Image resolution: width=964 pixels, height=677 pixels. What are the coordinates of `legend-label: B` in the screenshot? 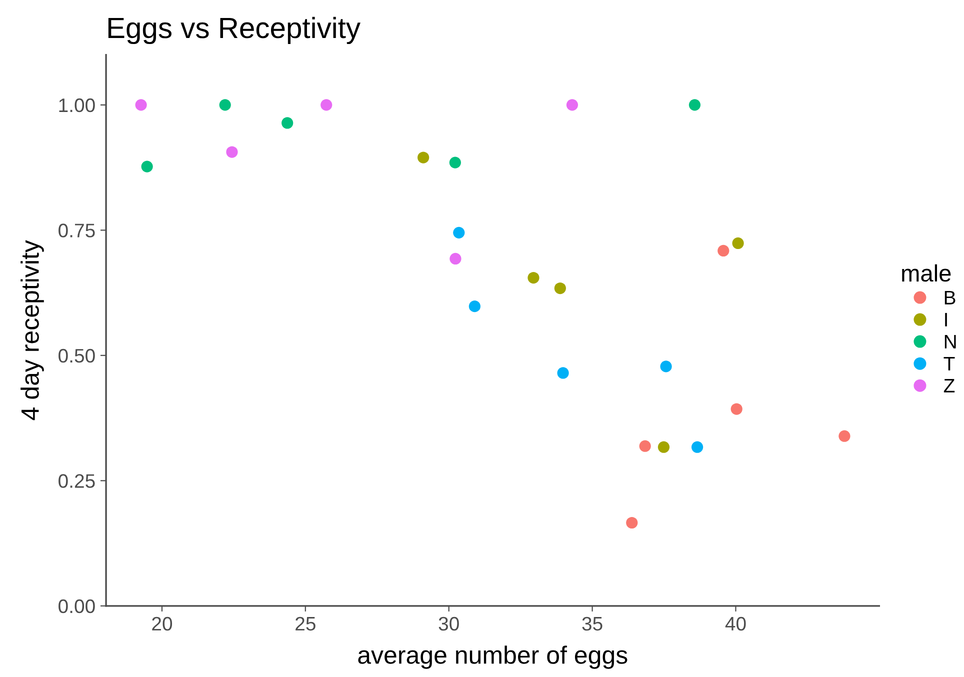 It's located at (950, 297).